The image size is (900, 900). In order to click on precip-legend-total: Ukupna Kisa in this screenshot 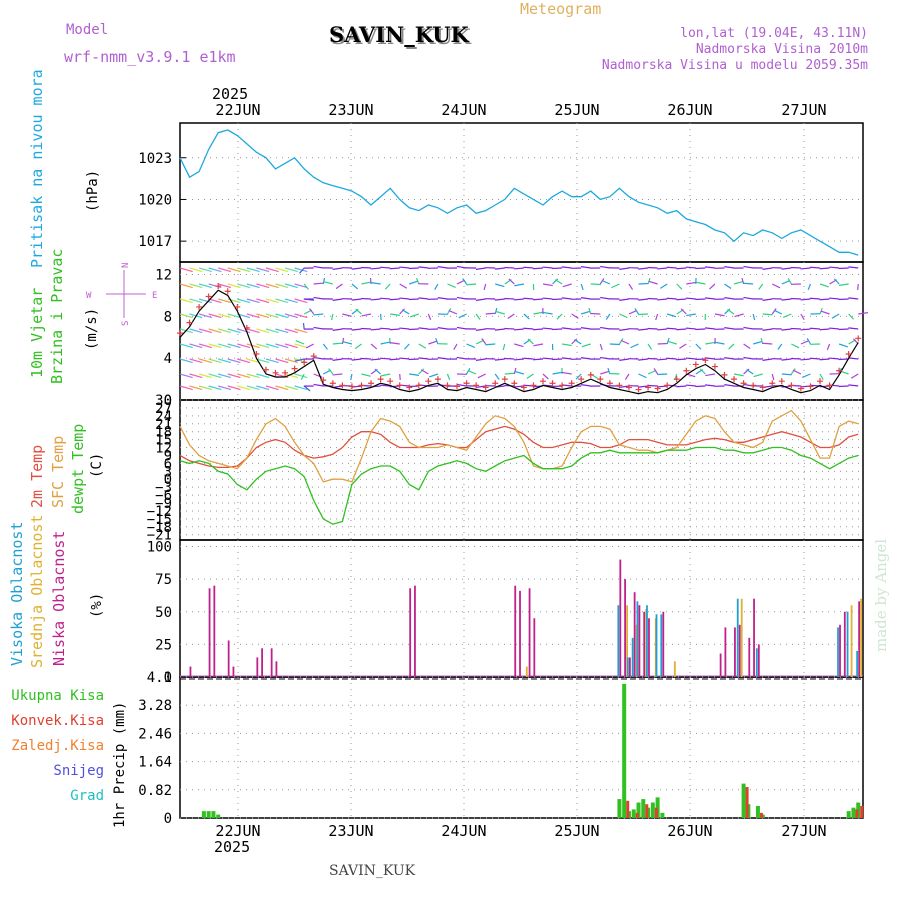, I will do `click(57, 696)`.